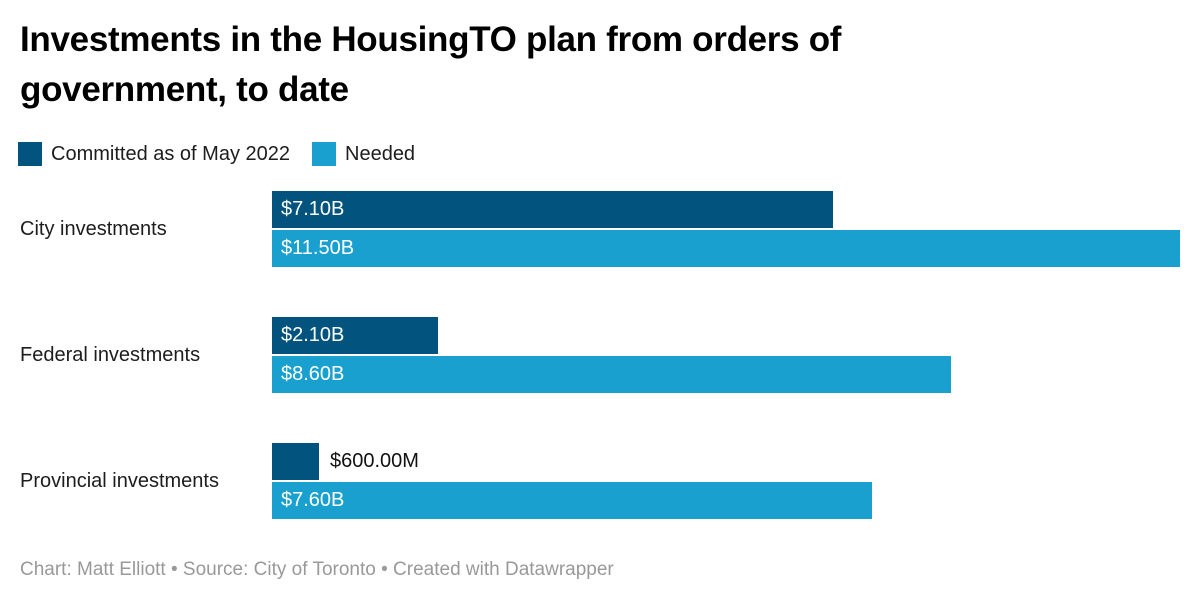 Image resolution: width=1200 pixels, height=604 pixels. I want to click on category-label-federal-investments: Federal investments, so click(110, 355).